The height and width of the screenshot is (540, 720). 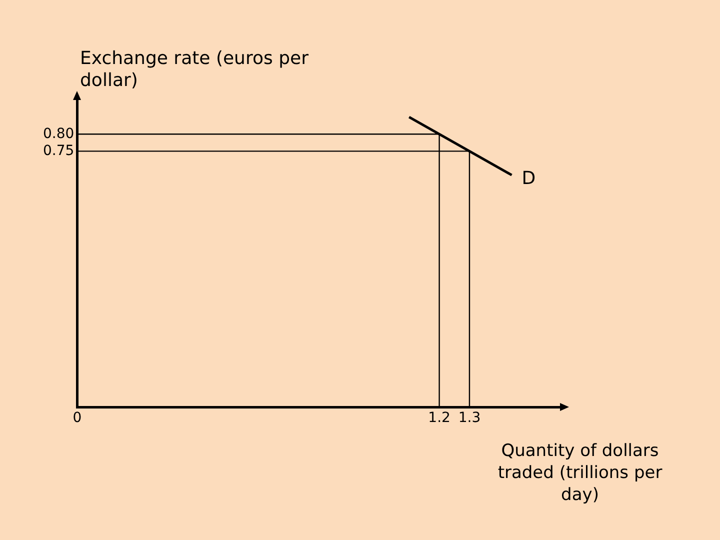 I want to click on y-axis-title: Exchange rate (euros per dollar), so click(x=195, y=70).